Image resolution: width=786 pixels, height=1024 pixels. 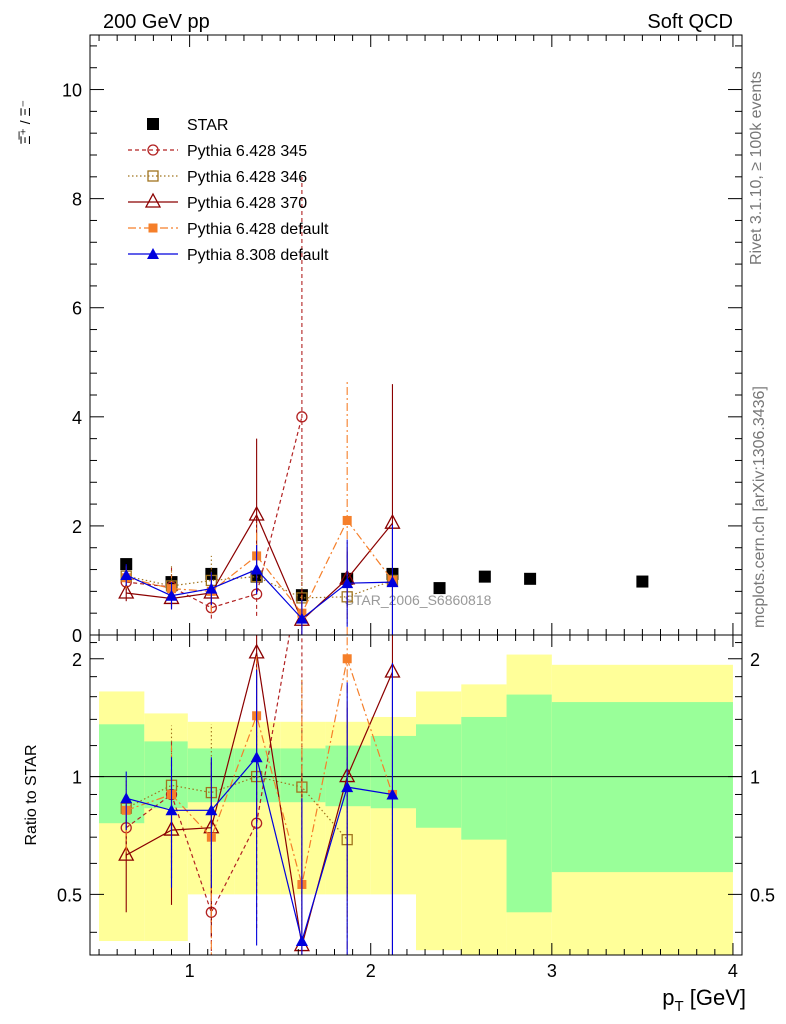 I want to click on rivet-info: Rivet 3.1.10, ≥ 100k events, so click(x=756, y=168).